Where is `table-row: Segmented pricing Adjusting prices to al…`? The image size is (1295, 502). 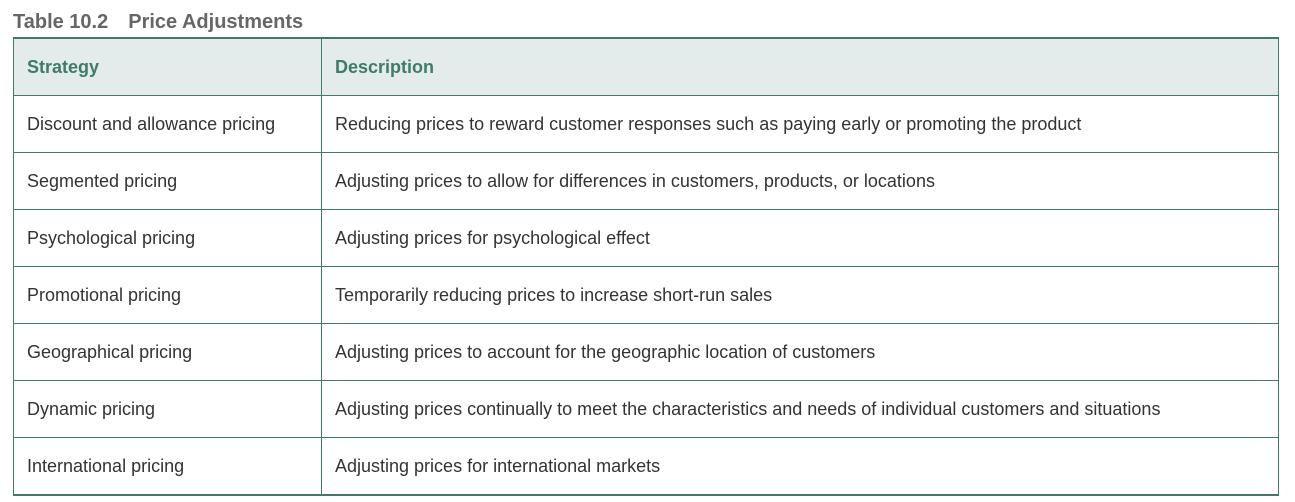
table-row: Segmented pricing Adjusting prices to al… is located at coordinates (646, 181).